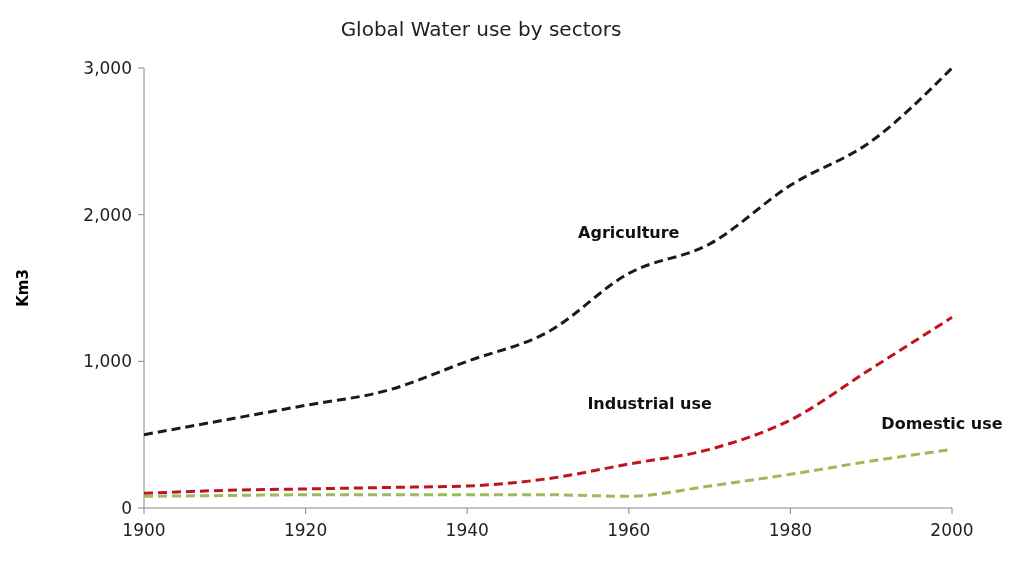 The image size is (1022, 562). What do you see at coordinates (23, 288) in the screenshot?
I see `y-axis-title: Km3` at bounding box center [23, 288].